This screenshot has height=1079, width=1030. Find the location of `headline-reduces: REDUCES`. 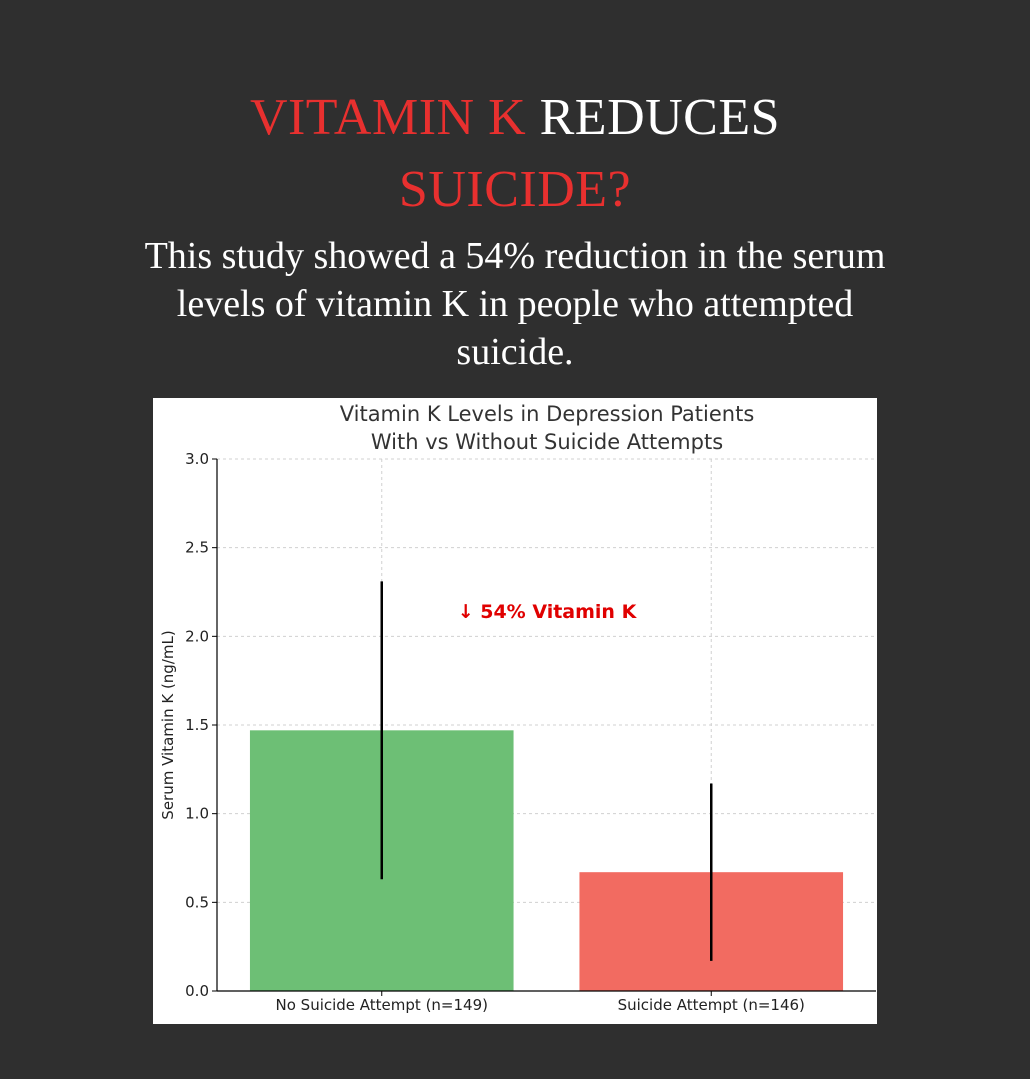

headline-reduces: REDUCES is located at coordinates (660, 117).